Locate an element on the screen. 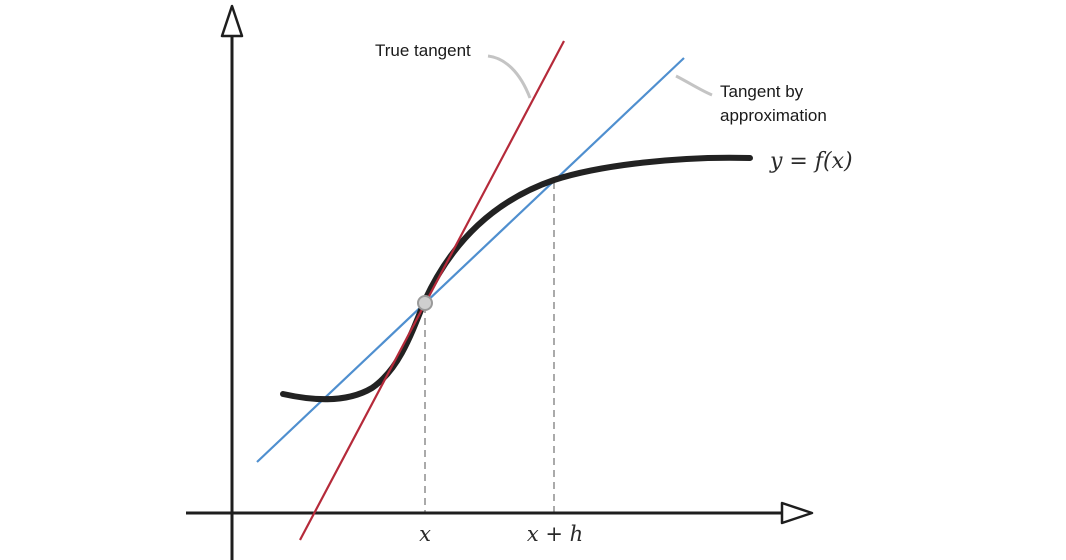 The height and width of the screenshot is (560, 1066). x-plus-h-tick-label: x + h is located at coordinates (555, 534).